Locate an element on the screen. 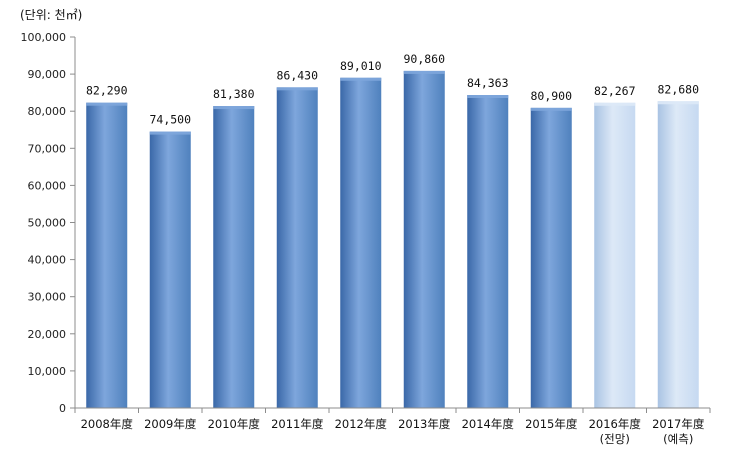 This screenshot has height=466, width=740. x-category-label: 2017年度 is located at coordinates (678, 424).